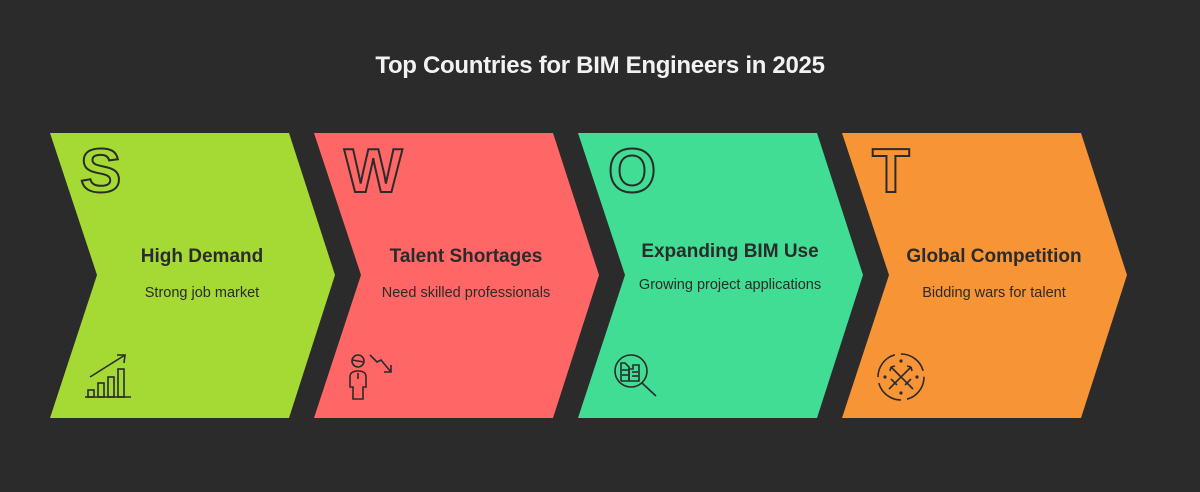 Image resolution: width=1200 pixels, height=492 pixels. I want to click on building-search-icon, so click(635, 375).